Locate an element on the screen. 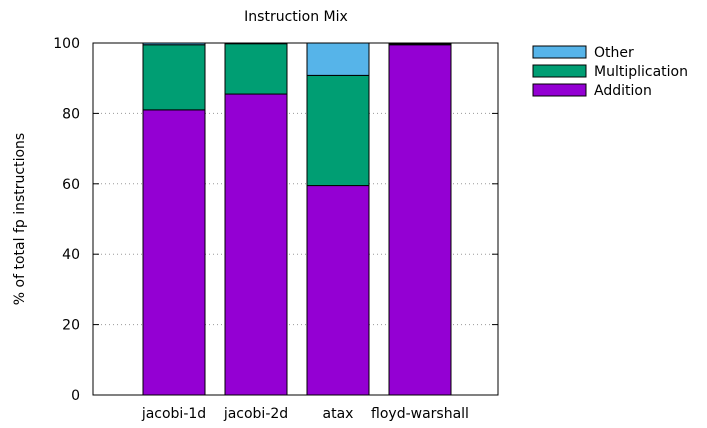  y-tick-label: 100 is located at coordinates (66, 44).